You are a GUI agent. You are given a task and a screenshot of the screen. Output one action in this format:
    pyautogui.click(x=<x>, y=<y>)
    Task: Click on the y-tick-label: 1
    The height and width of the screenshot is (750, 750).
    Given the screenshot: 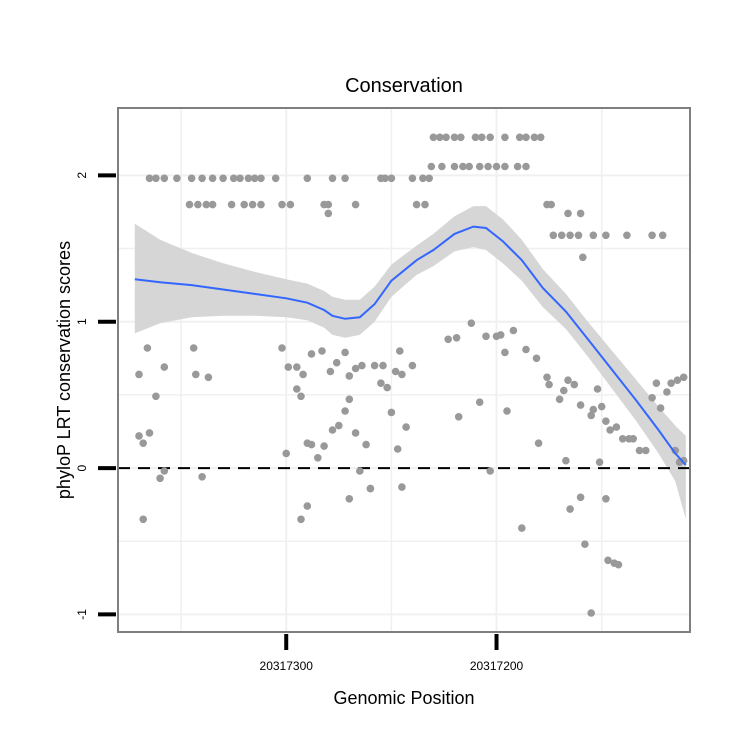 What is the action you would take?
    pyautogui.click(x=82, y=321)
    